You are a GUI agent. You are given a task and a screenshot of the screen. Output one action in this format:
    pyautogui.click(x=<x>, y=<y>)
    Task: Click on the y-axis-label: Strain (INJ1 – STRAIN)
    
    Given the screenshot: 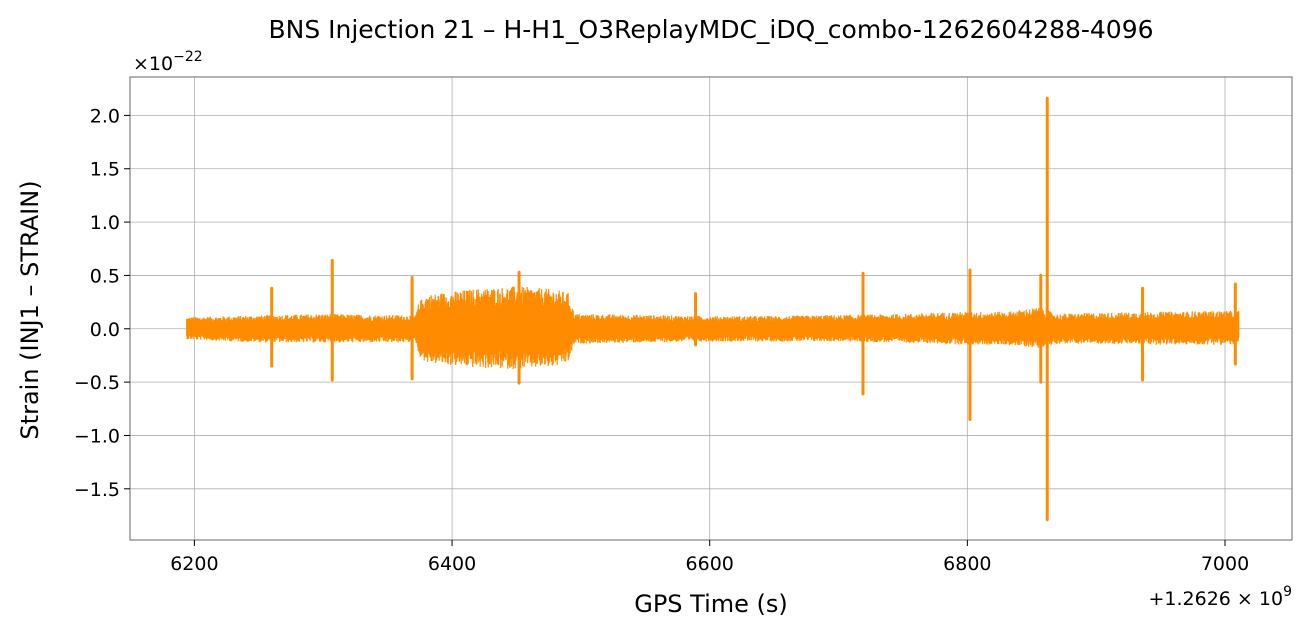 What is the action you would take?
    pyautogui.click(x=30, y=309)
    